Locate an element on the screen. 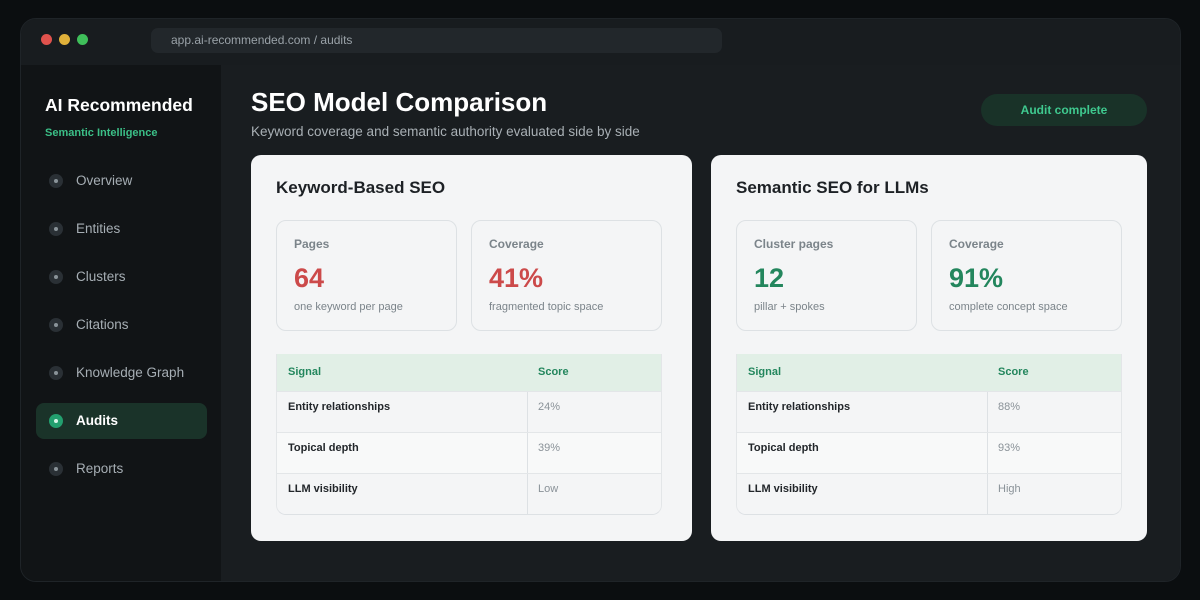  sidebar-item-reports: Reports is located at coordinates (121, 469).